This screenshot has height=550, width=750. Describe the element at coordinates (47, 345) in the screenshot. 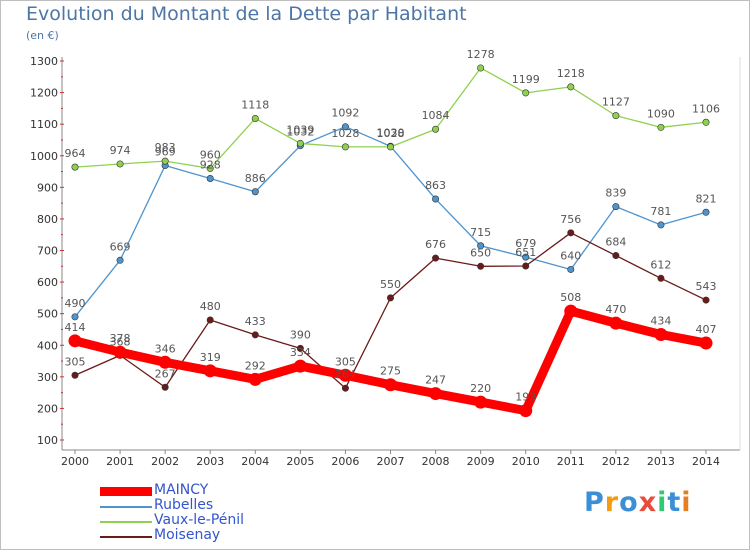

I see `y-tick-label: 400` at that location.